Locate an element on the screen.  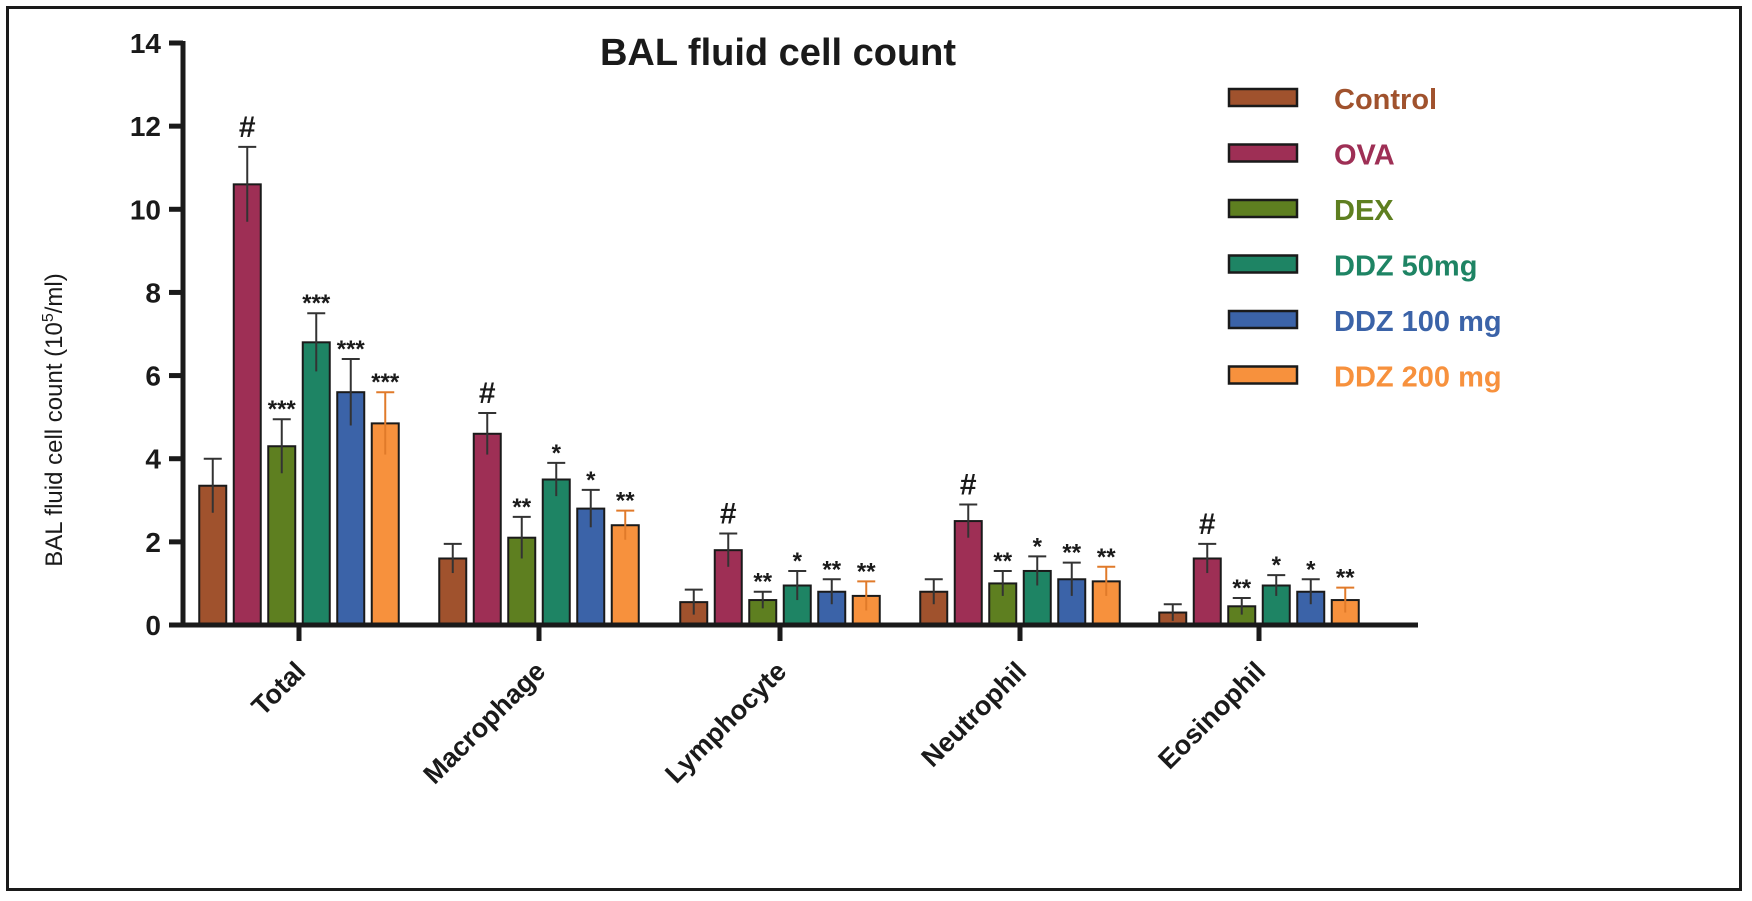
legend-label-control: Control is located at coordinates (1385, 100).